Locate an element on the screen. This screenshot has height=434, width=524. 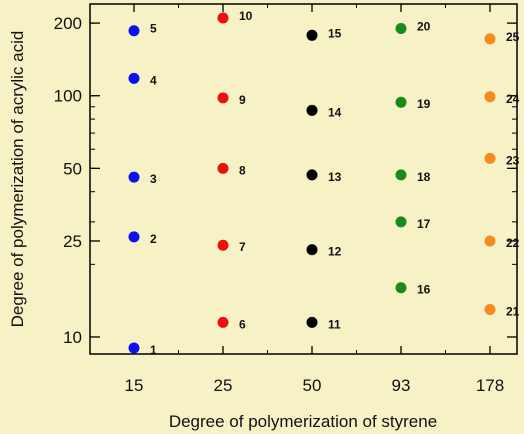
point-label-17: 17 is located at coordinates (424, 224).